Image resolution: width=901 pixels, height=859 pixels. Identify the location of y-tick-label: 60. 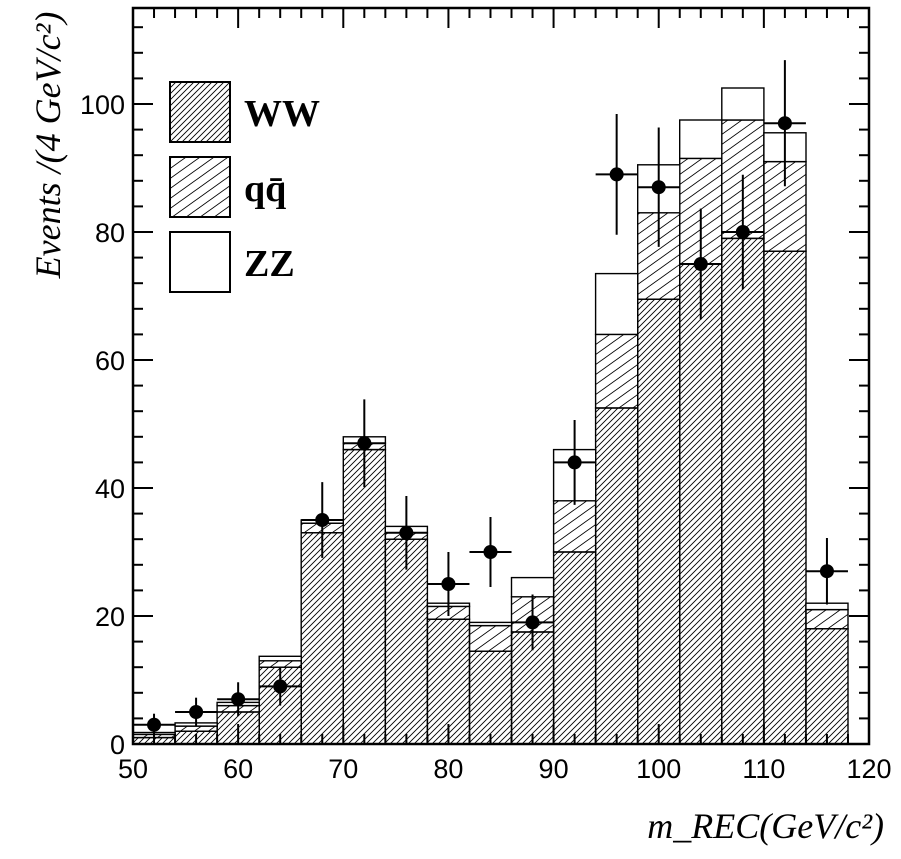
(110, 361).